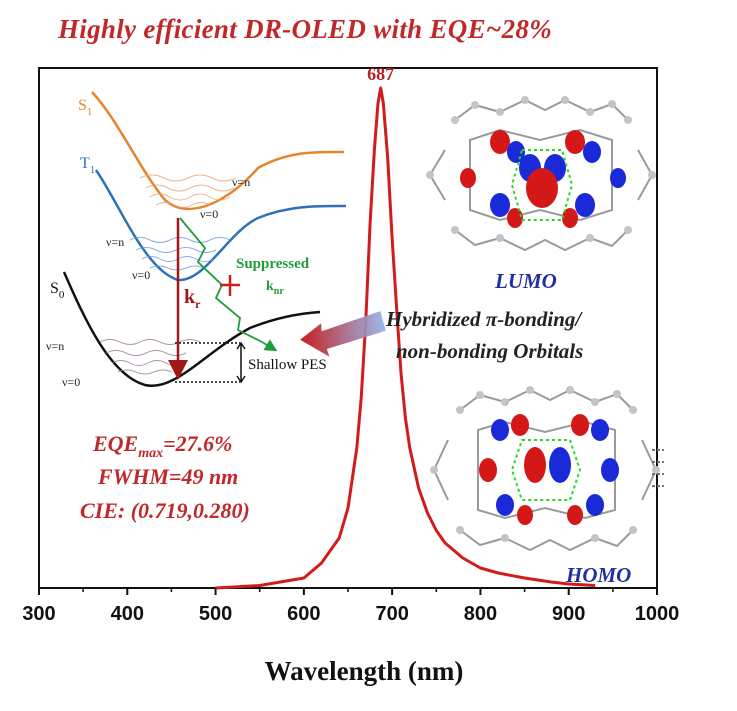 This screenshot has height=711, width=737. I want to click on hybridized-line1: Hybridized π-bonding/, so click(484, 319).